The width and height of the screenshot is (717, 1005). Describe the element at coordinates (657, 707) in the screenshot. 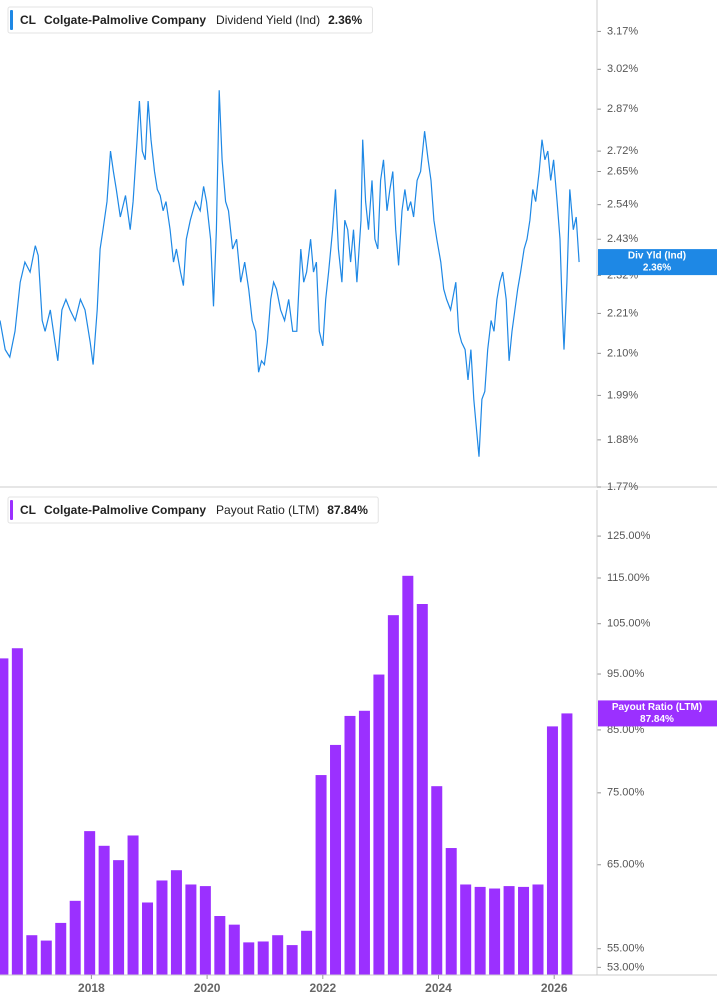

I see `value-flag-name: Payout Ratio (LTM)` at that location.